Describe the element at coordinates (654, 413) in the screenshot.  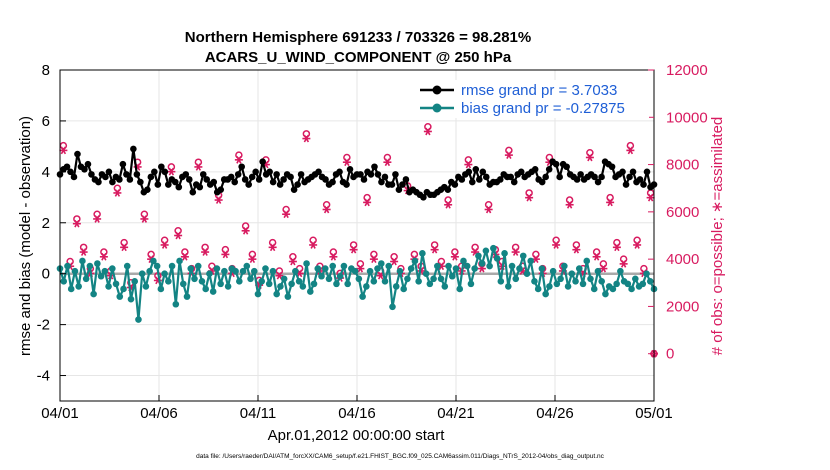
I see `x-tick-label: 05/01` at that location.